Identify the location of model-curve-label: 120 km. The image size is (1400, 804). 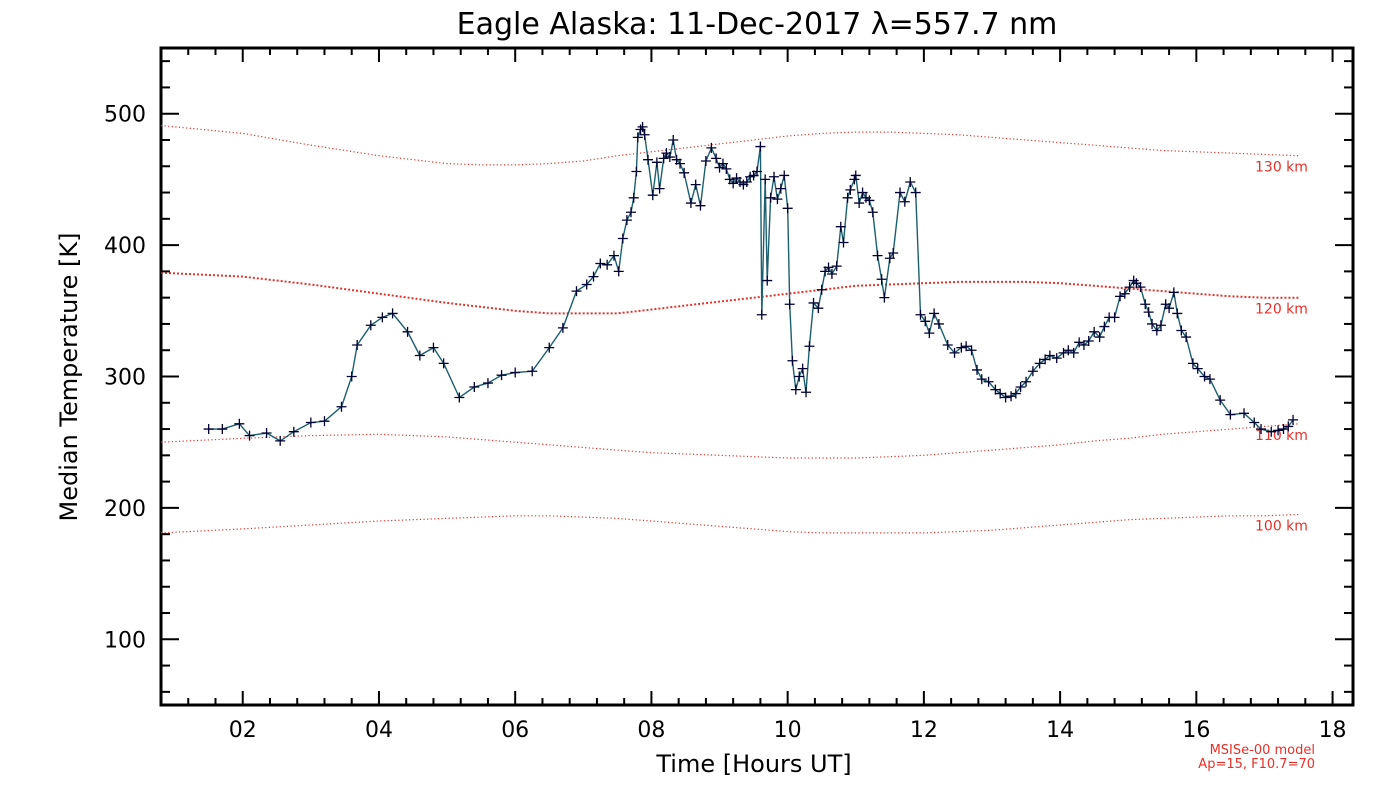
(1281, 310).